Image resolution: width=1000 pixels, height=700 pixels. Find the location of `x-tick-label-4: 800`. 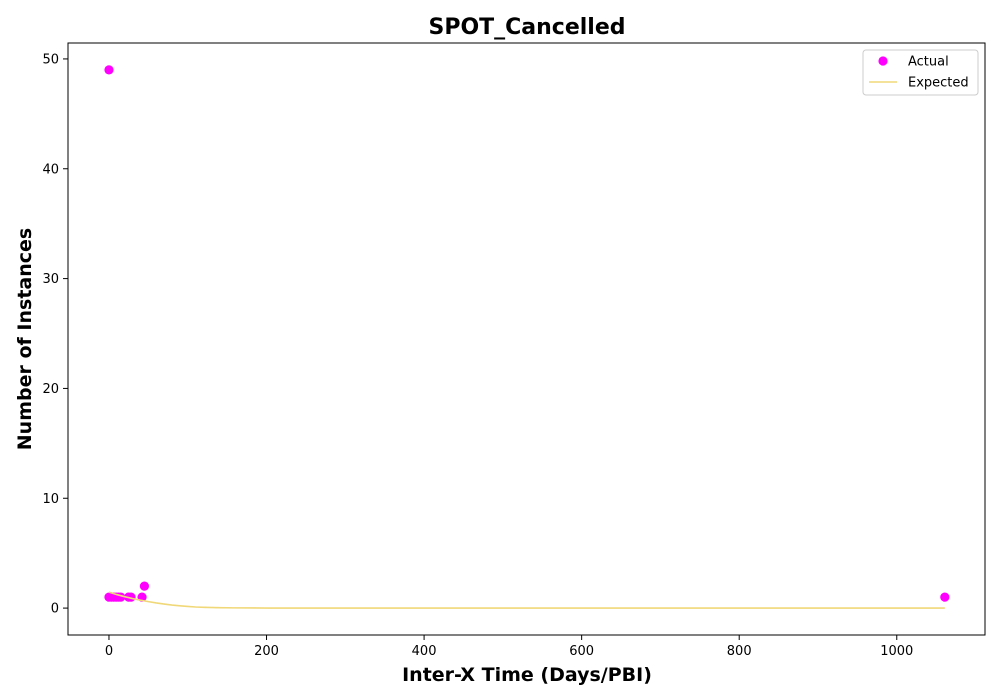

x-tick-label-4: 800 is located at coordinates (739, 651).